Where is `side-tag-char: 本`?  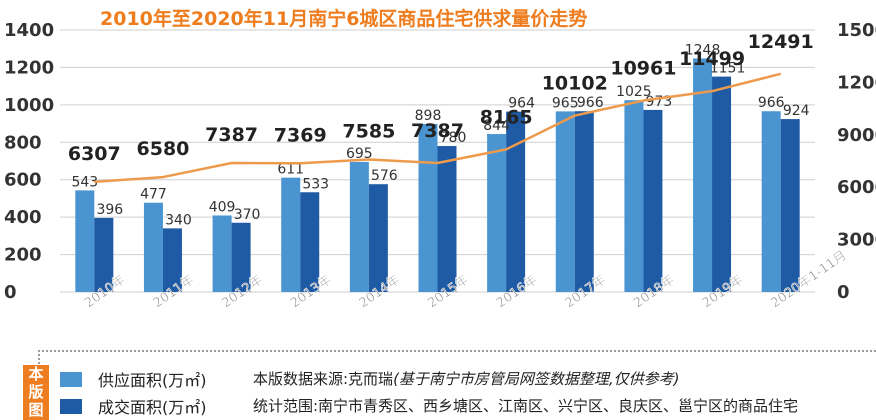
side-tag-char: 本 is located at coordinates (36, 374).